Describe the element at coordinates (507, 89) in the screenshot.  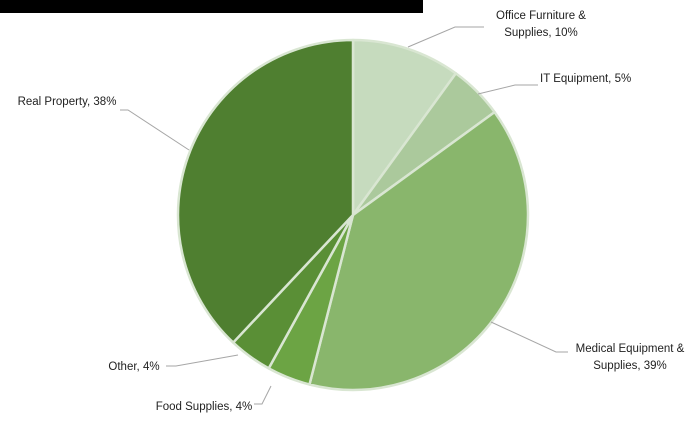
I see `leader-line-it-equipment` at that location.